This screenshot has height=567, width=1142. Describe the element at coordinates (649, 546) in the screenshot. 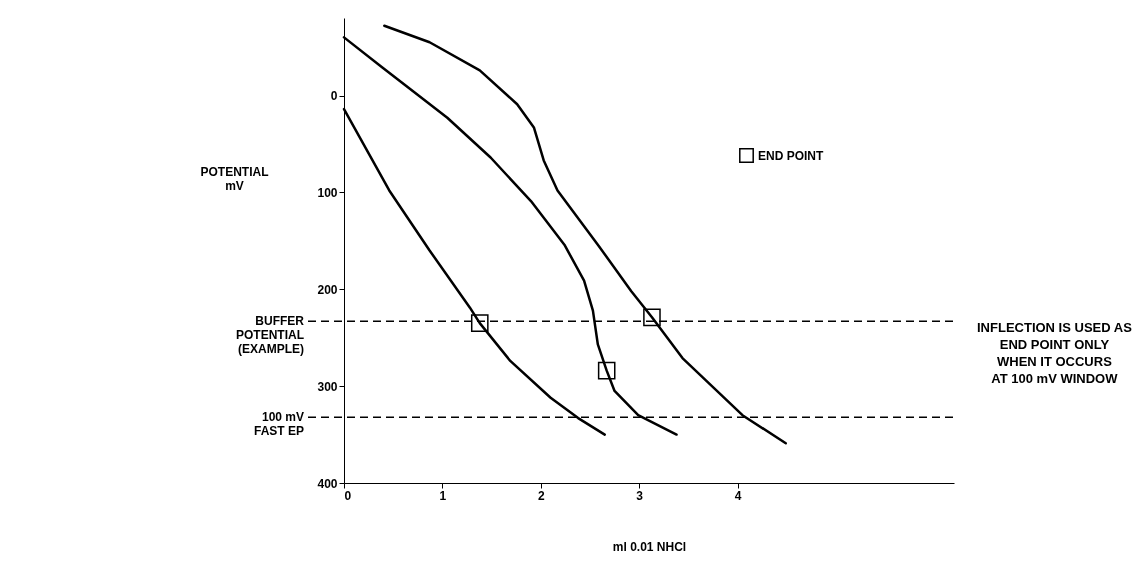

I see `x-axis-title: ml 0.01 NHCl` at that location.